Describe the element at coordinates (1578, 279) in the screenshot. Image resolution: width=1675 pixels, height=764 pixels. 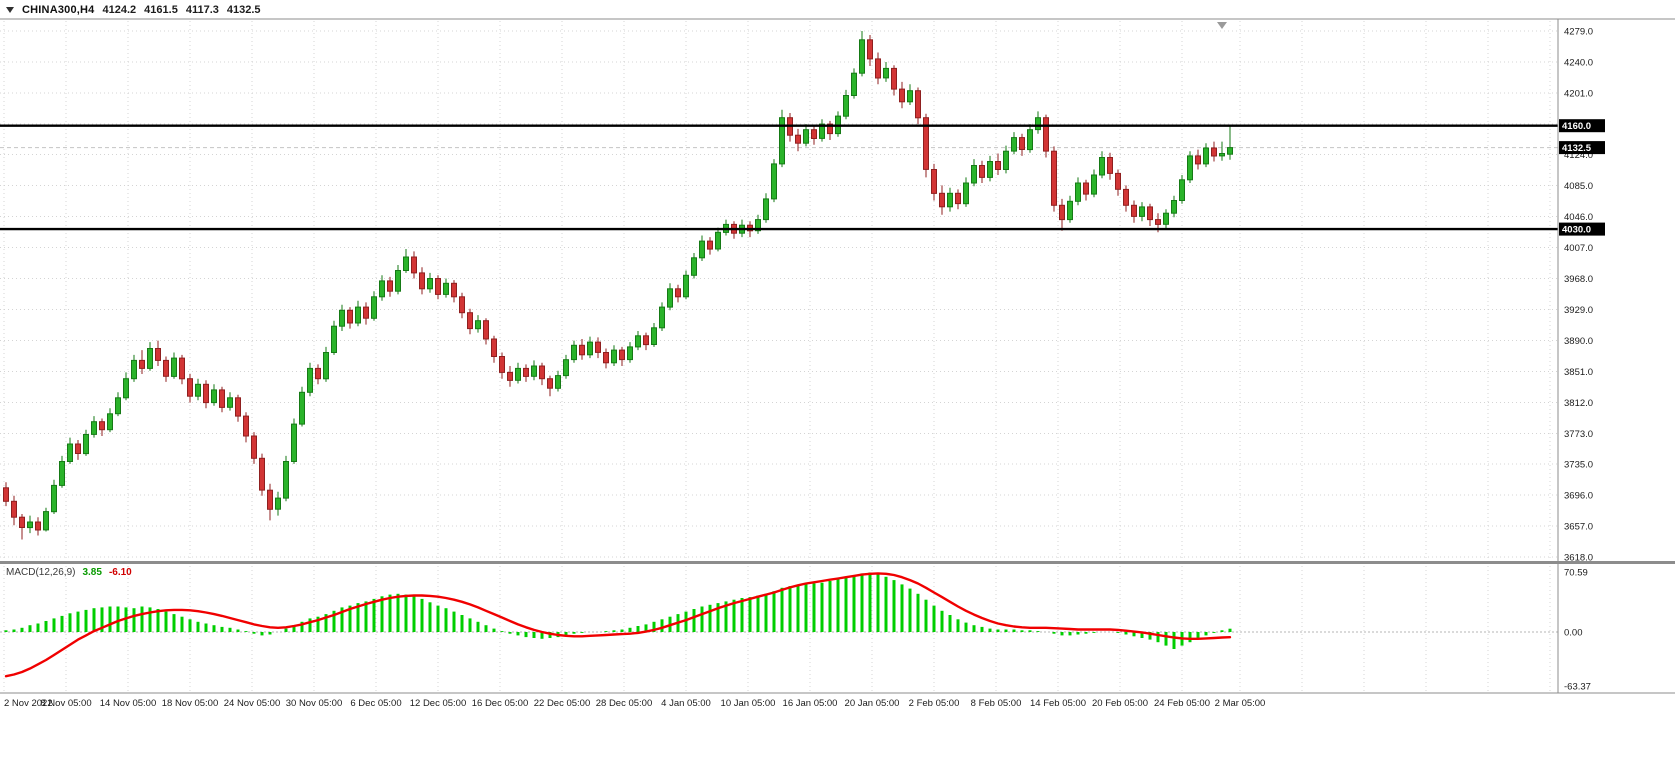
I see `svg-text: 3968.0` at that location.